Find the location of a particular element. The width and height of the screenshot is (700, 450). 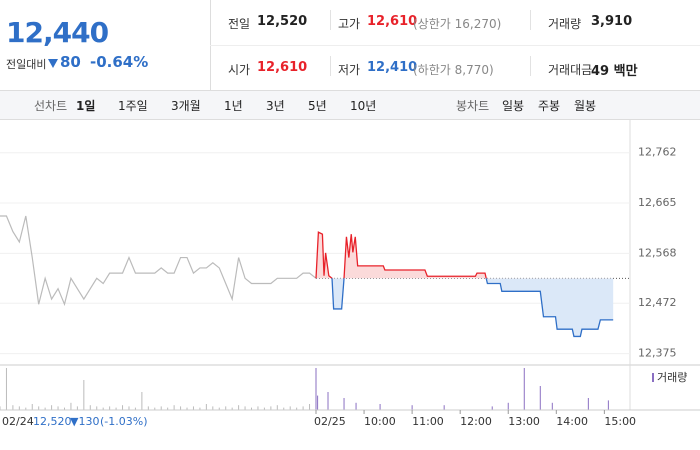

y-tick-label: 12,375 is located at coordinates (657, 353).